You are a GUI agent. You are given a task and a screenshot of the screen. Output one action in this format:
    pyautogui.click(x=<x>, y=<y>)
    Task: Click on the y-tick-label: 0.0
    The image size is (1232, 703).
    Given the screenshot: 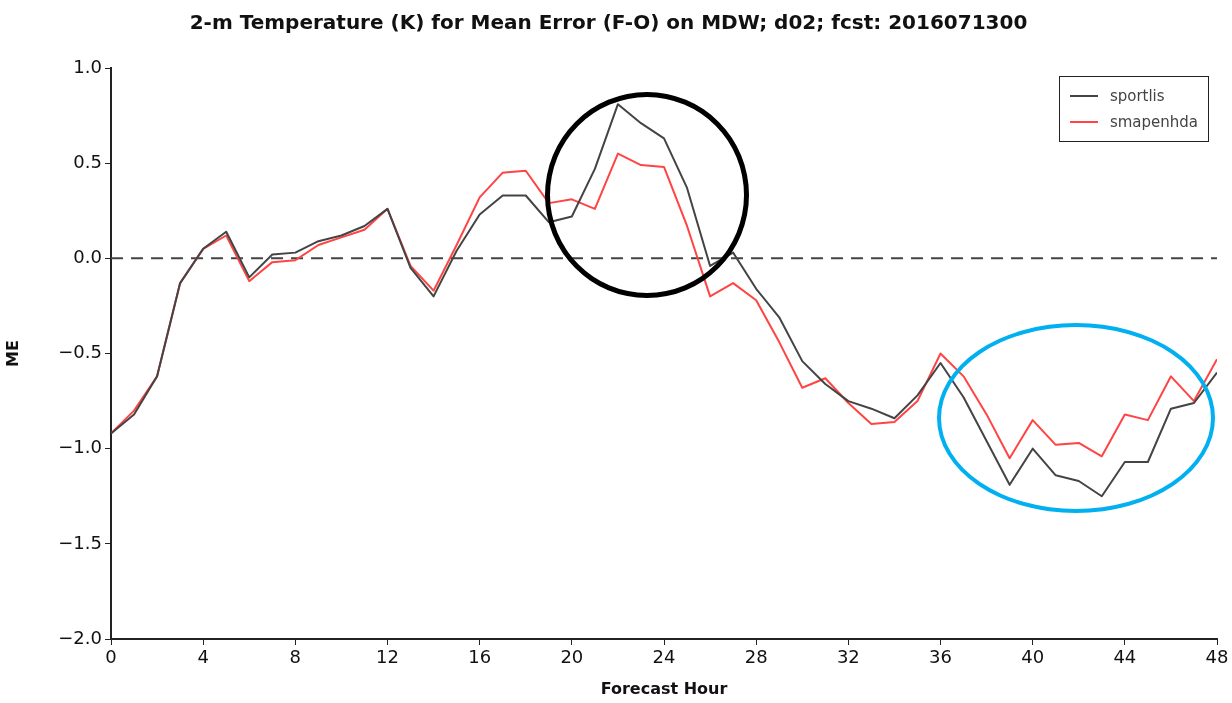 What is the action you would take?
    pyautogui.click(x=87, y=257)
    